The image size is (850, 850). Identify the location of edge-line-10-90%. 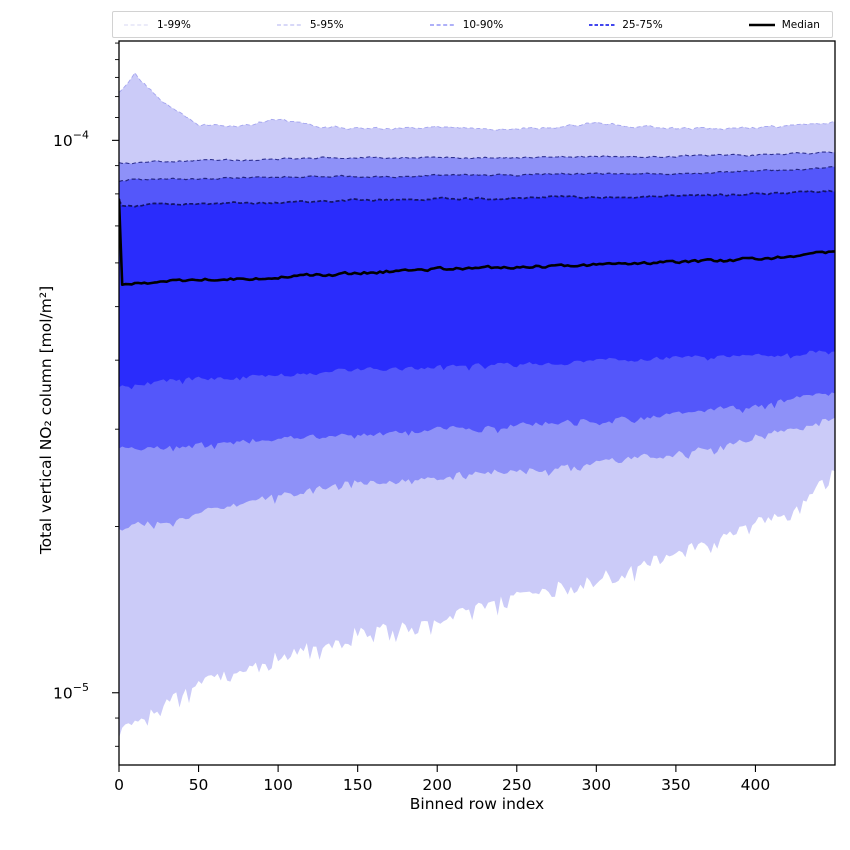
(477, 174).